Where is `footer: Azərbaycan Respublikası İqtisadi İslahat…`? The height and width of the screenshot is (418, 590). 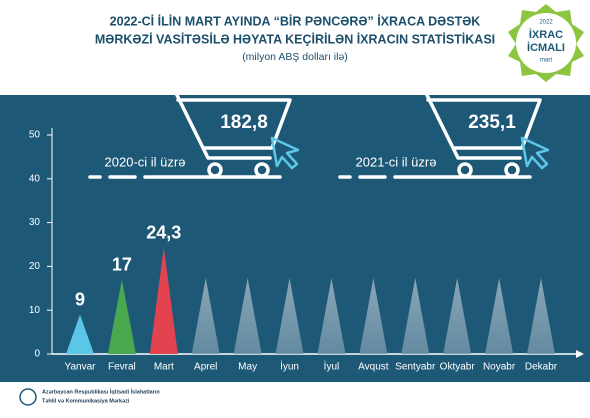
footer: Azərbaycan Respublikası İqtisadi İslahat… is located at coordinates (89, 397).